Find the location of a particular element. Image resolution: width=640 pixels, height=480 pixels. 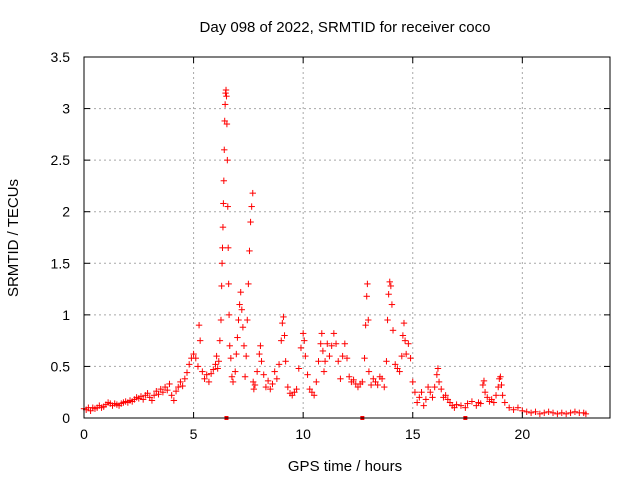

y-tick-label: 2.5 is located at coordinates (61, 160).